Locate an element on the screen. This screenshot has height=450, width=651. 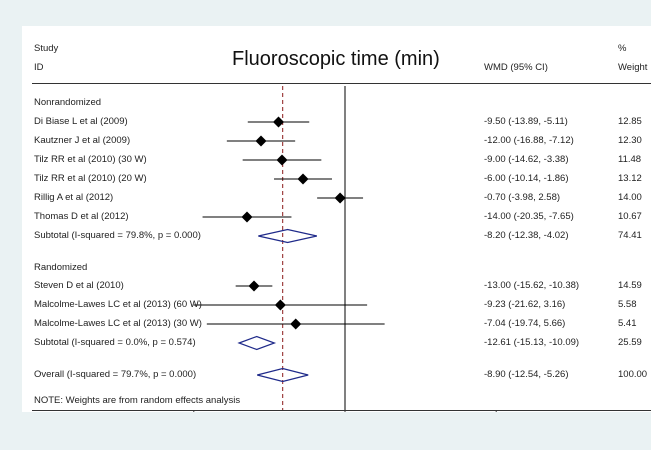
effect-size-ci: -9.50 (-13.89, -5.11) is located at coordinates (526, 121).